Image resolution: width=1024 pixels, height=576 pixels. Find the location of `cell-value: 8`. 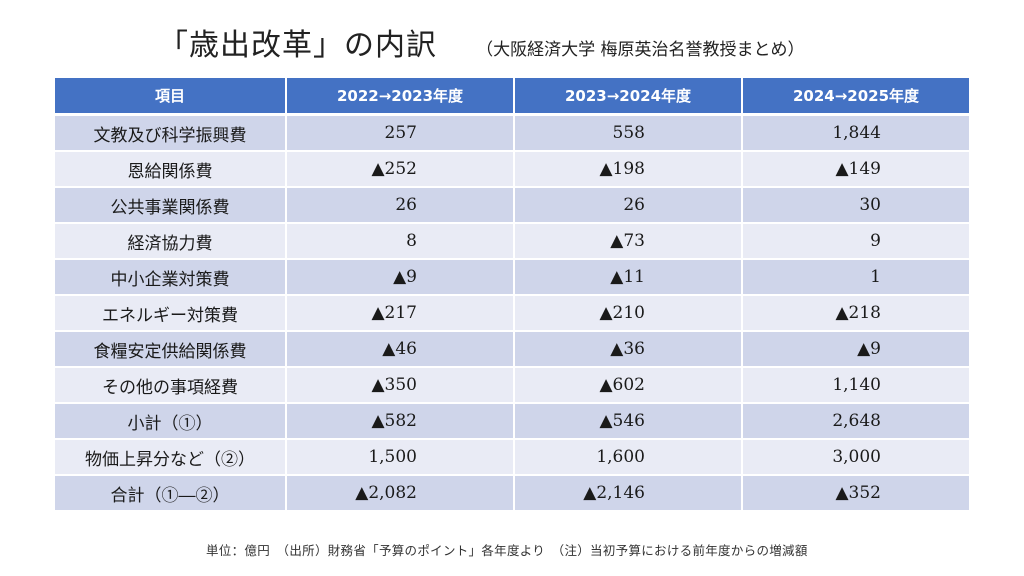

cell-value: 8 is located at coordinates (400, 241).